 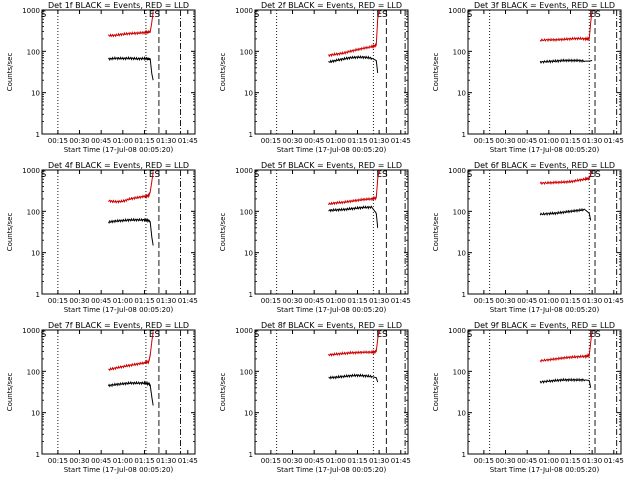 What do you see at coordinates (331, 325) in the screenshot?
I see `chart-title: Det 8f BLACK = Events, RED = LLD` at bounding box center [331, 325].